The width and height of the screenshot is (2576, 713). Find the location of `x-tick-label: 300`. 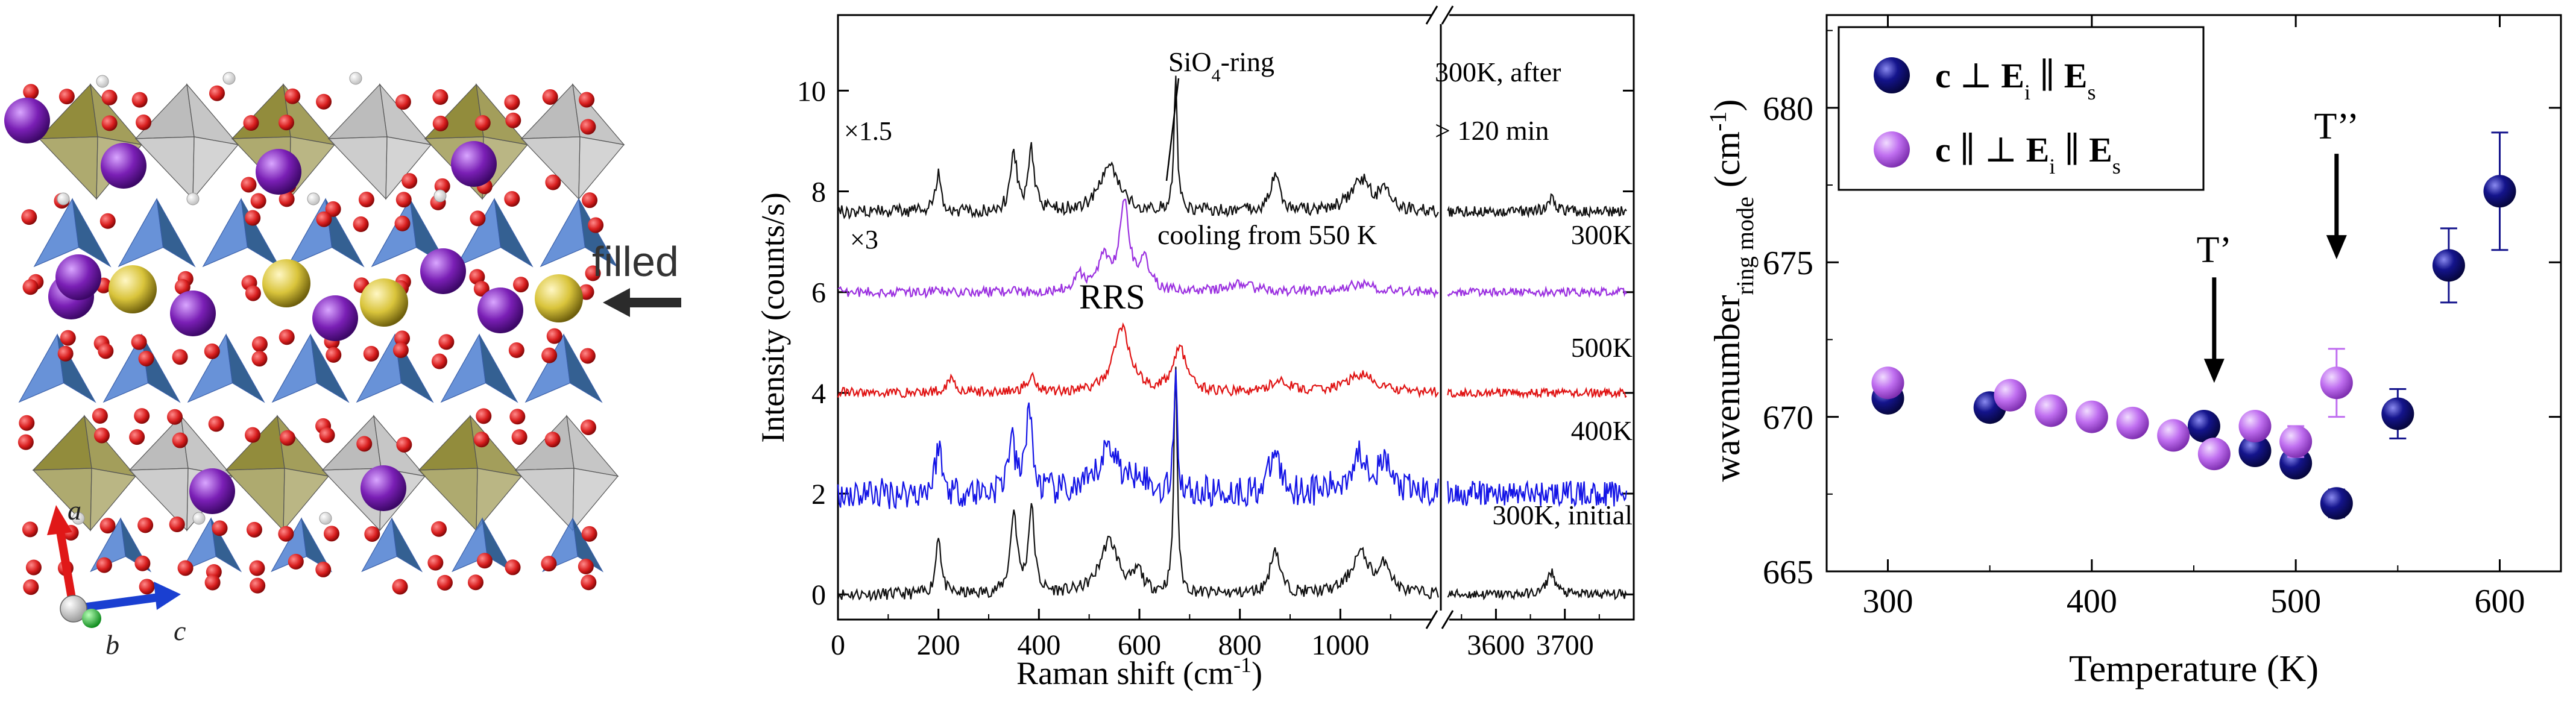

x-tick-label: 300 is located at coordinates (1888, 601).